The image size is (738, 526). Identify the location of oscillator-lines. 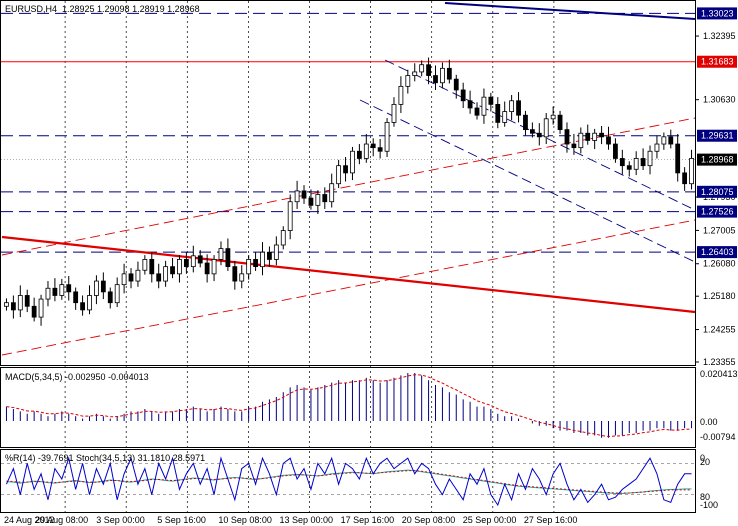
(348, 481).